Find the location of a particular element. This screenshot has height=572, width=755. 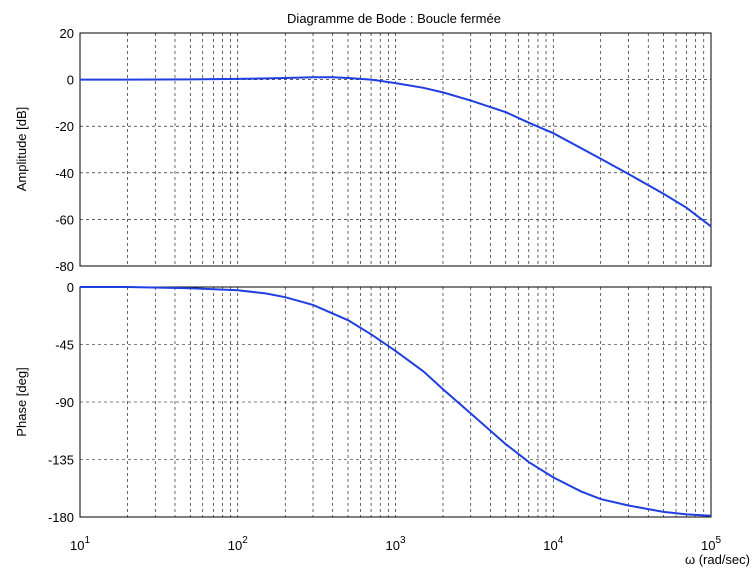

phase-y-tick-label: 0 is located at coordinates (70, 287).